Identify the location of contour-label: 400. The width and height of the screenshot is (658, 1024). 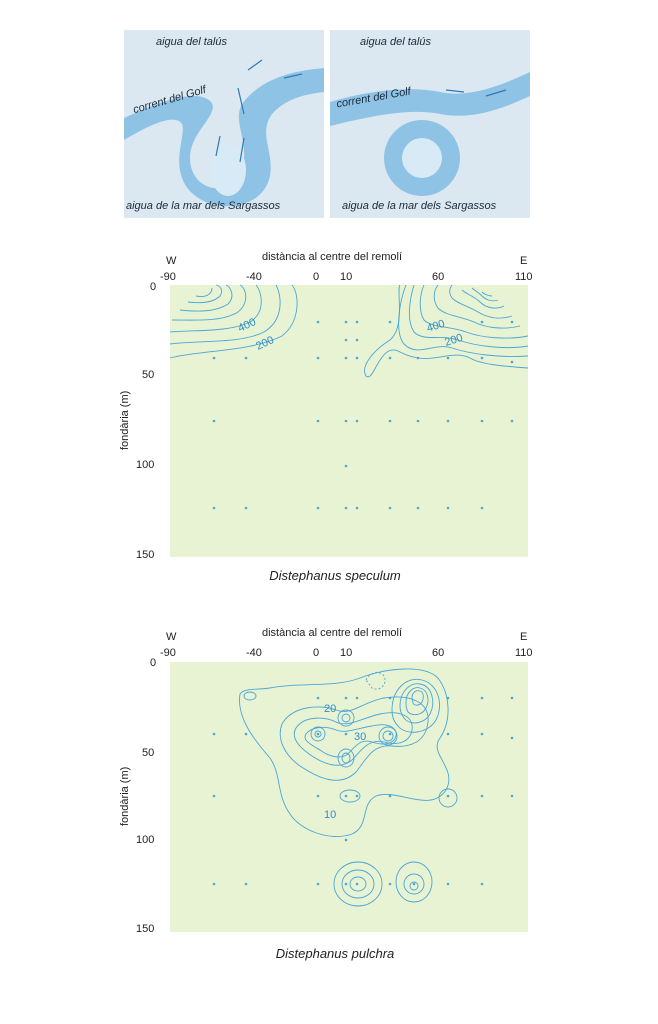
(435, 326).